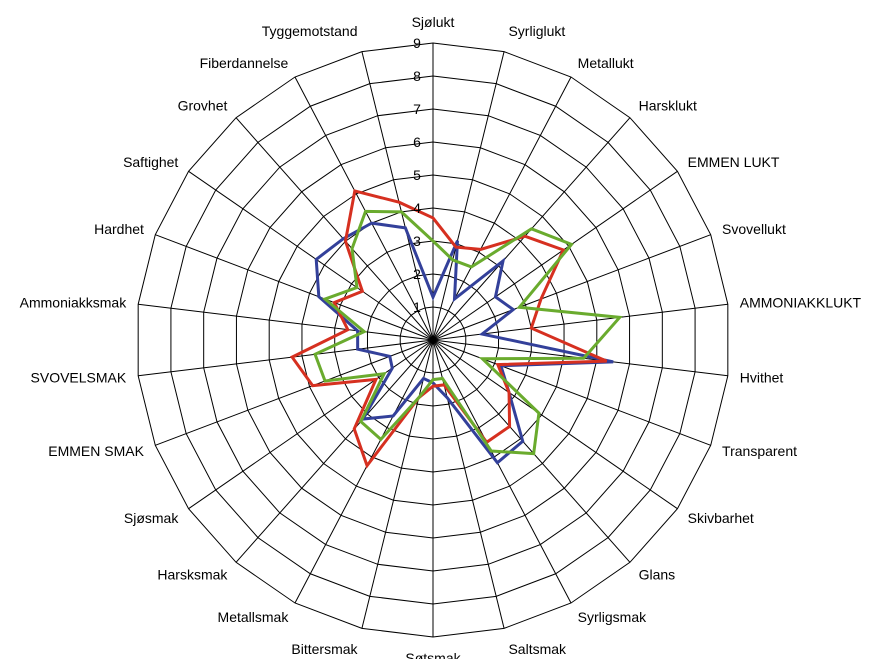 The width and height of the screenshot is (876, 659). I want to click on category-label-0: Sjølukt, so click(433, 22).